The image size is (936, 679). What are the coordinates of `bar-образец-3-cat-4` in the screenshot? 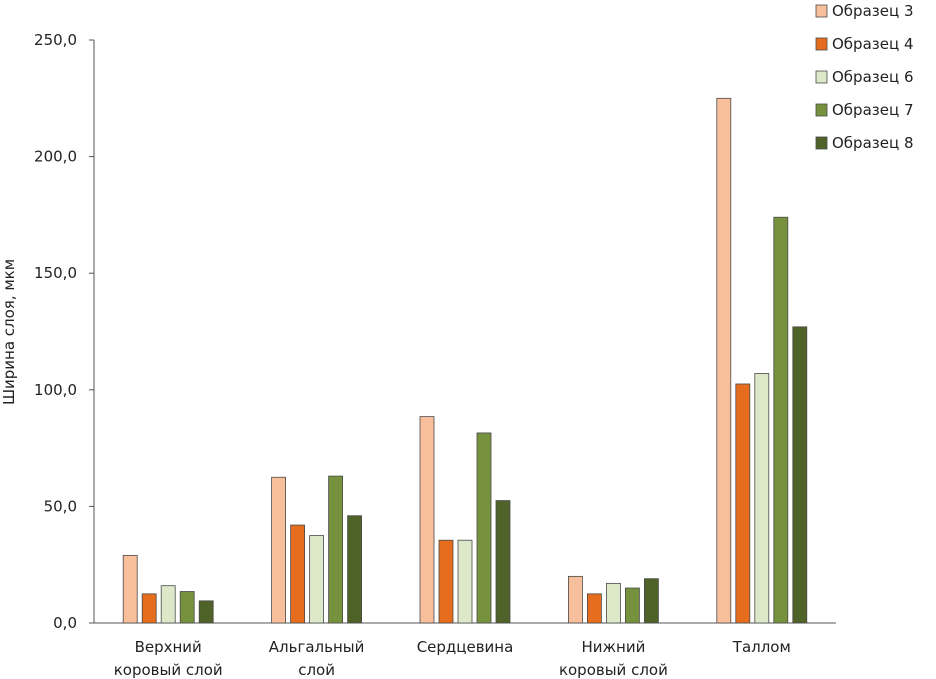 It's located at (575, 599).